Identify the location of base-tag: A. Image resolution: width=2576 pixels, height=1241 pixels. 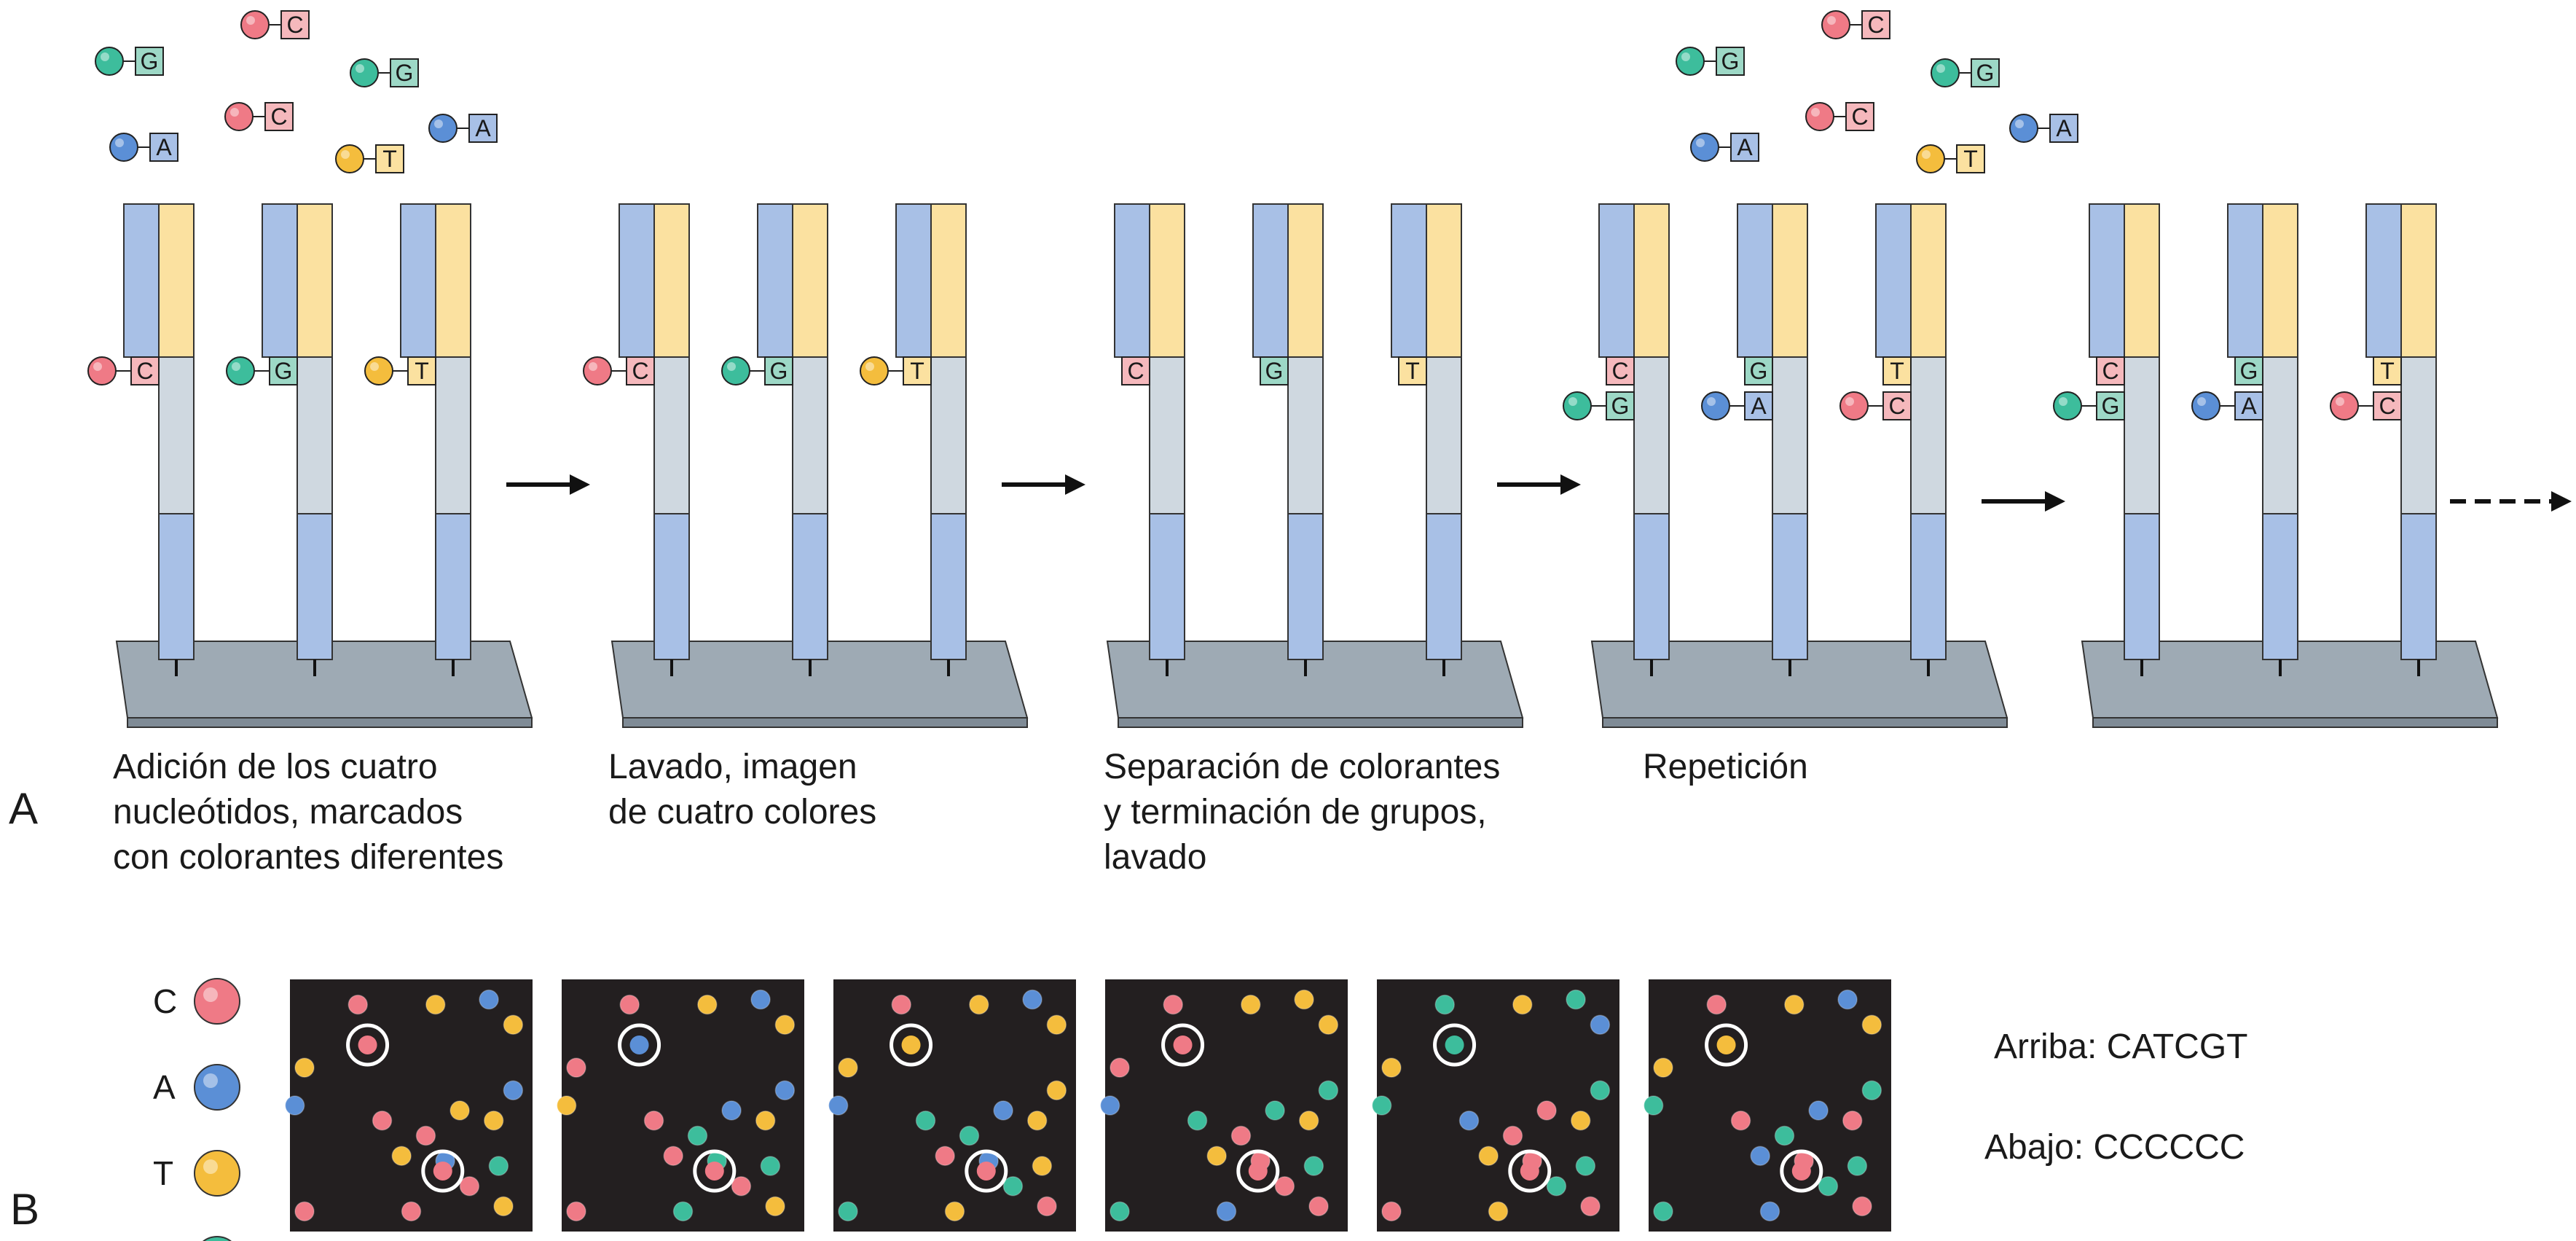
(483, 128).